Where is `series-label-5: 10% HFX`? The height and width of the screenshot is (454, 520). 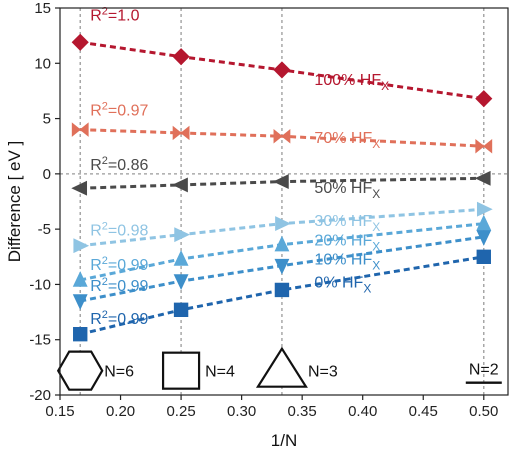
series-label-5: 10% HFX is located at coordinates (347, 261).